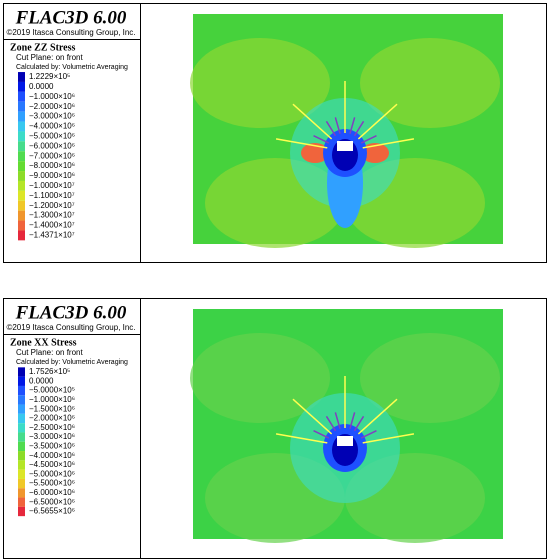 The height and width of the screenshot is (560, 550). Describe the element at coordinates (52, 408) in the screenshot. I see `legend-label: −1.5000×10⁶` at that location.